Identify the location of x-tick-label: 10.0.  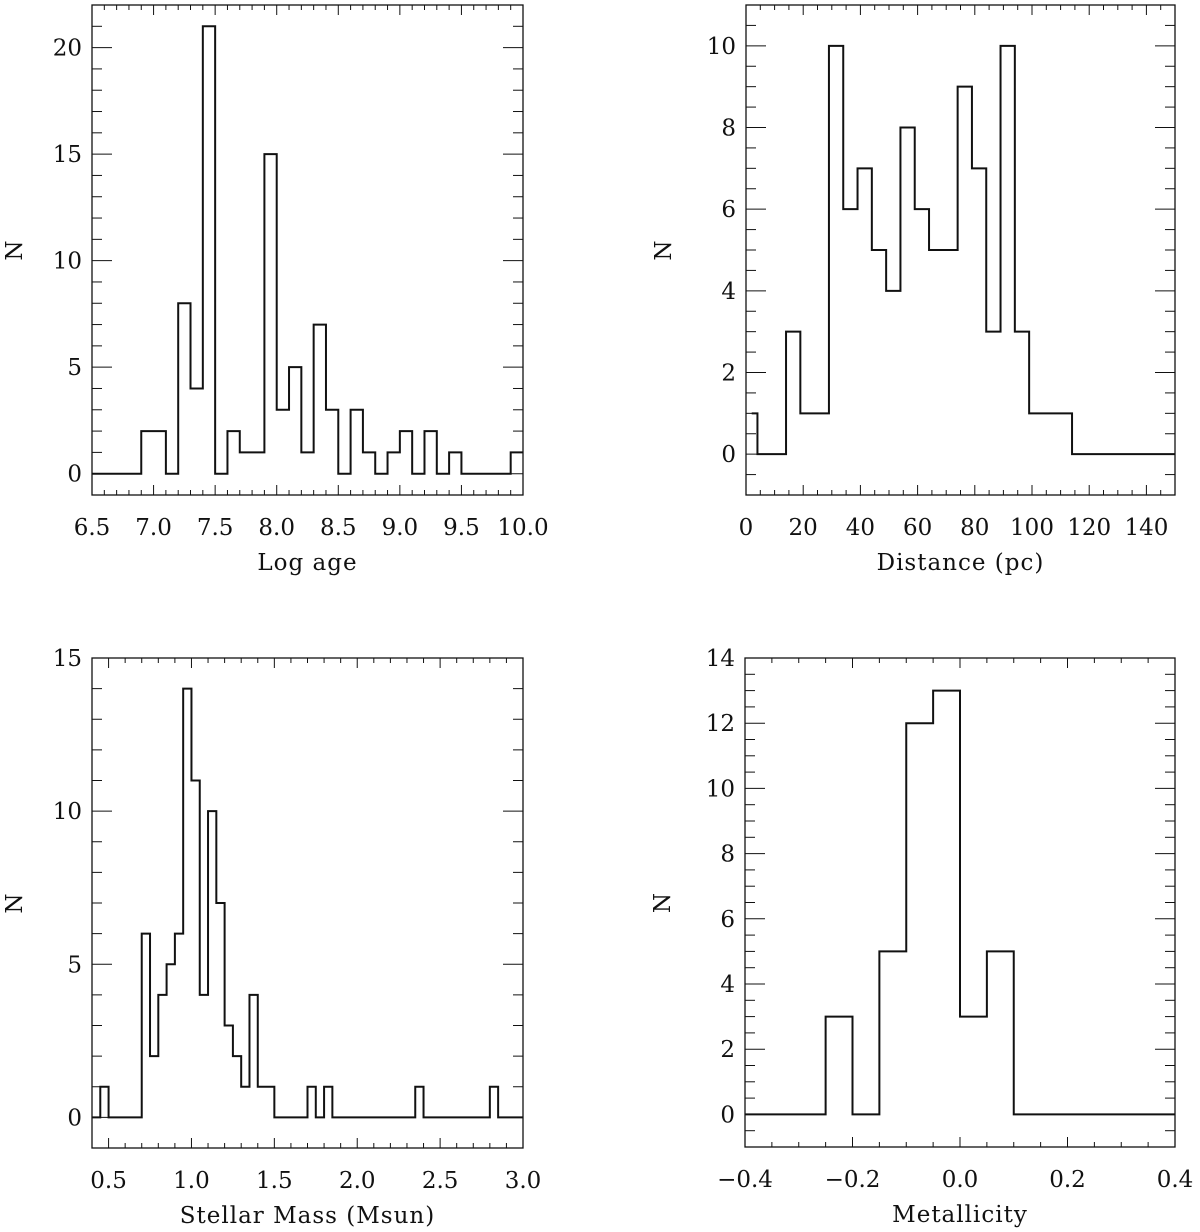
(522, 528).